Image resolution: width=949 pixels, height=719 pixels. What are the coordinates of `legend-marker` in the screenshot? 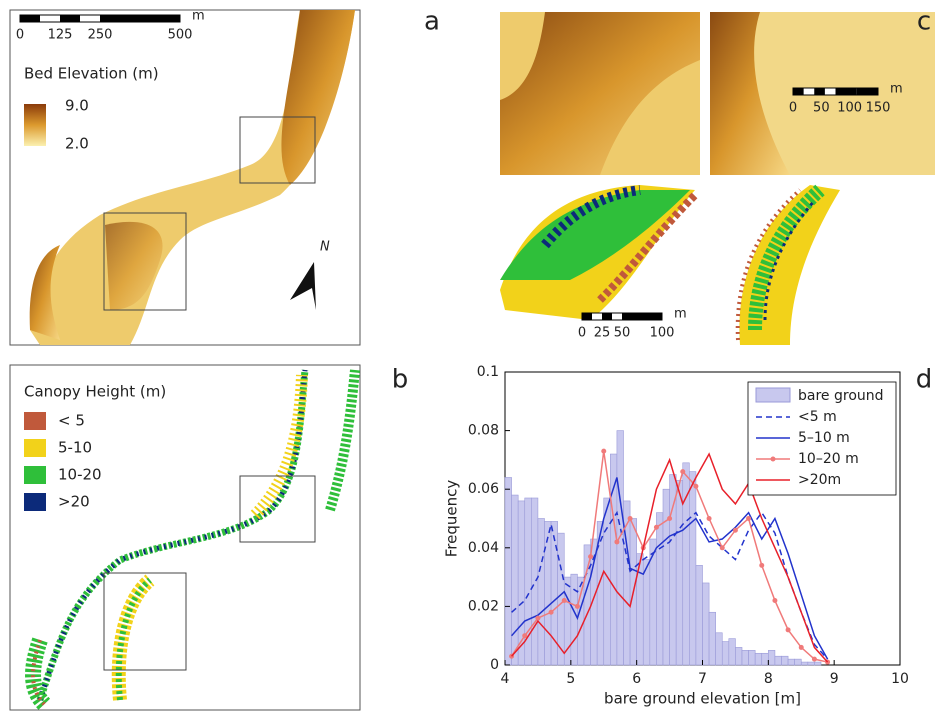 It's located at (773, 459).